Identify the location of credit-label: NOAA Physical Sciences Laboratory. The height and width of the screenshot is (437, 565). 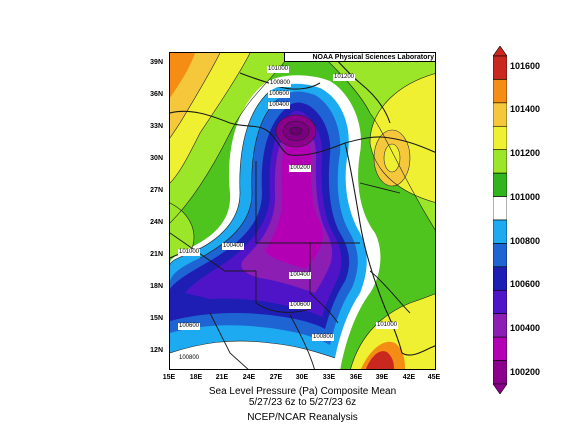
(359, 57).